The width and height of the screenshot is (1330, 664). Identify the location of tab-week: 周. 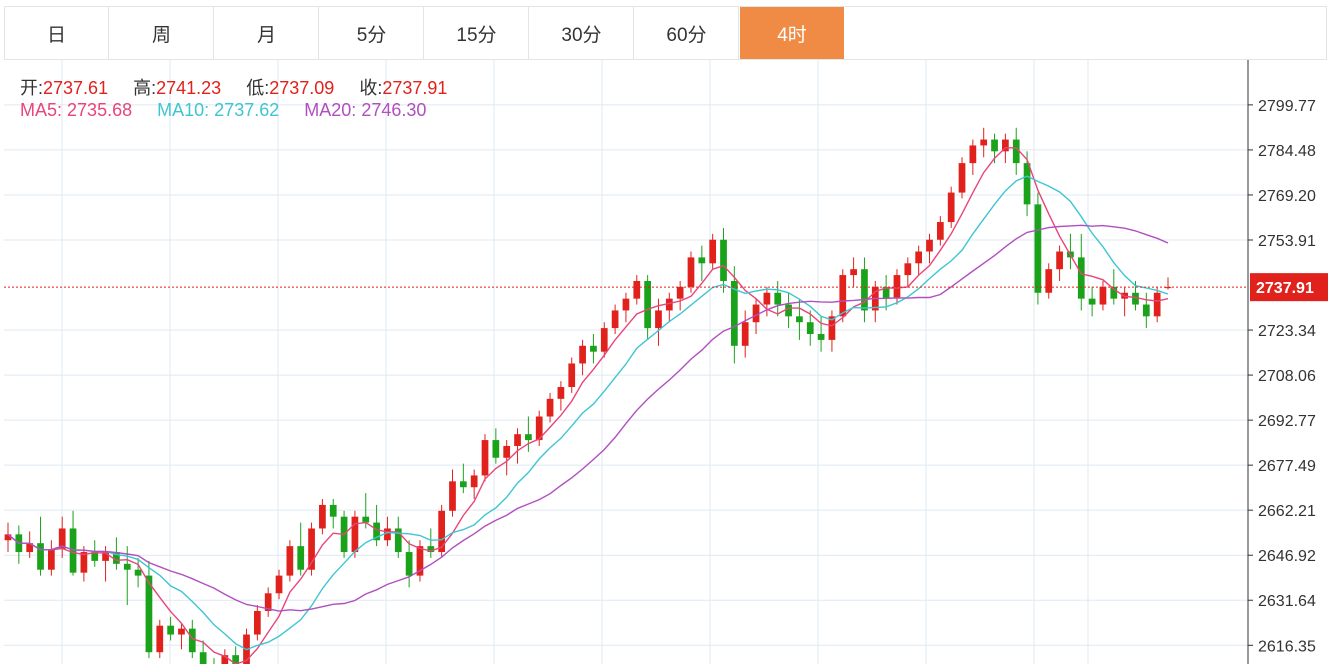
(162, 33).